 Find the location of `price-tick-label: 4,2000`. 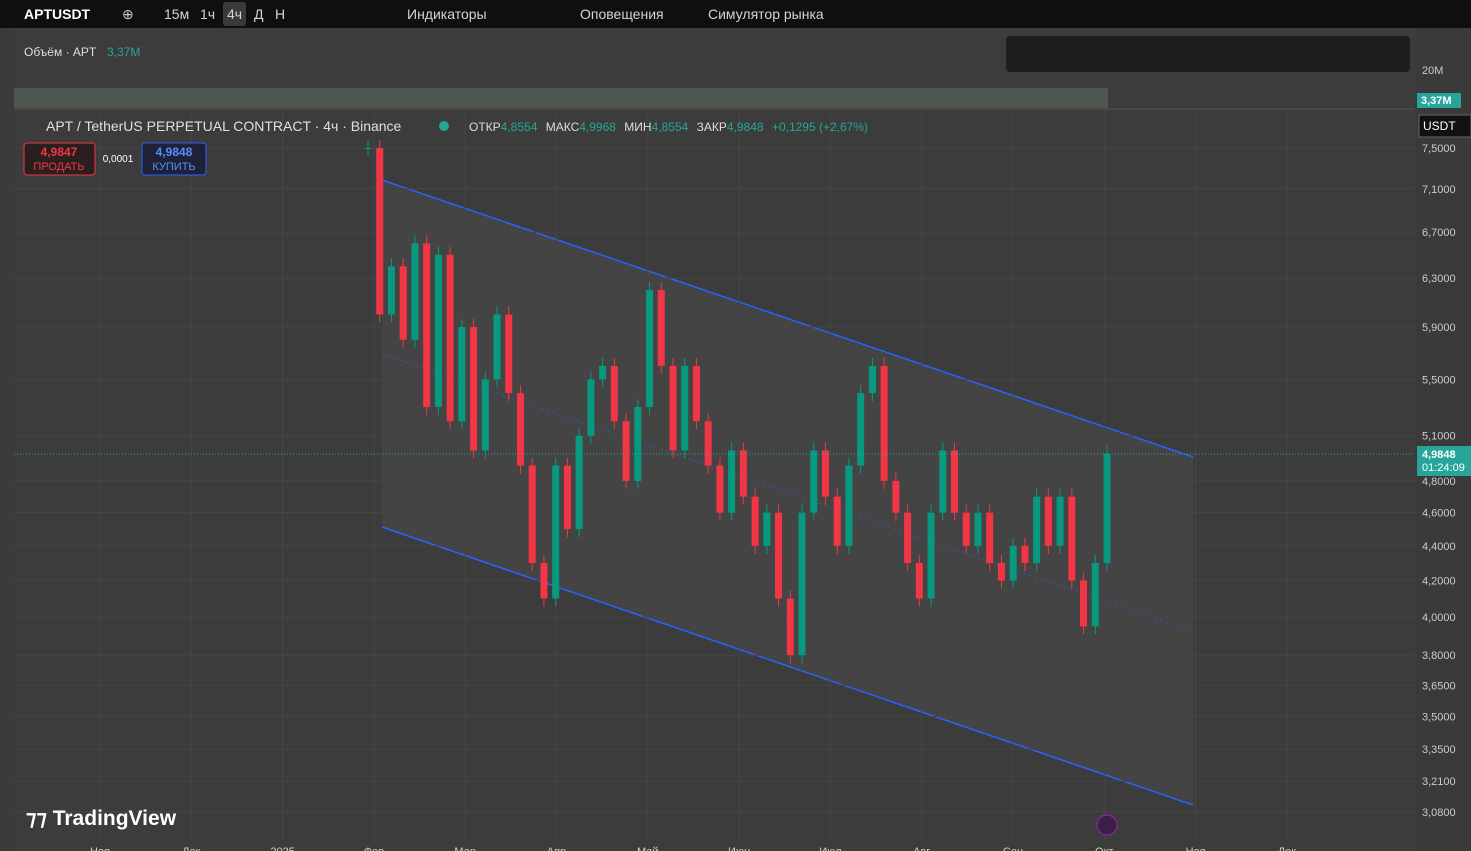

price-tick-label: 4,2000 is located at coordinates (1439, 582).